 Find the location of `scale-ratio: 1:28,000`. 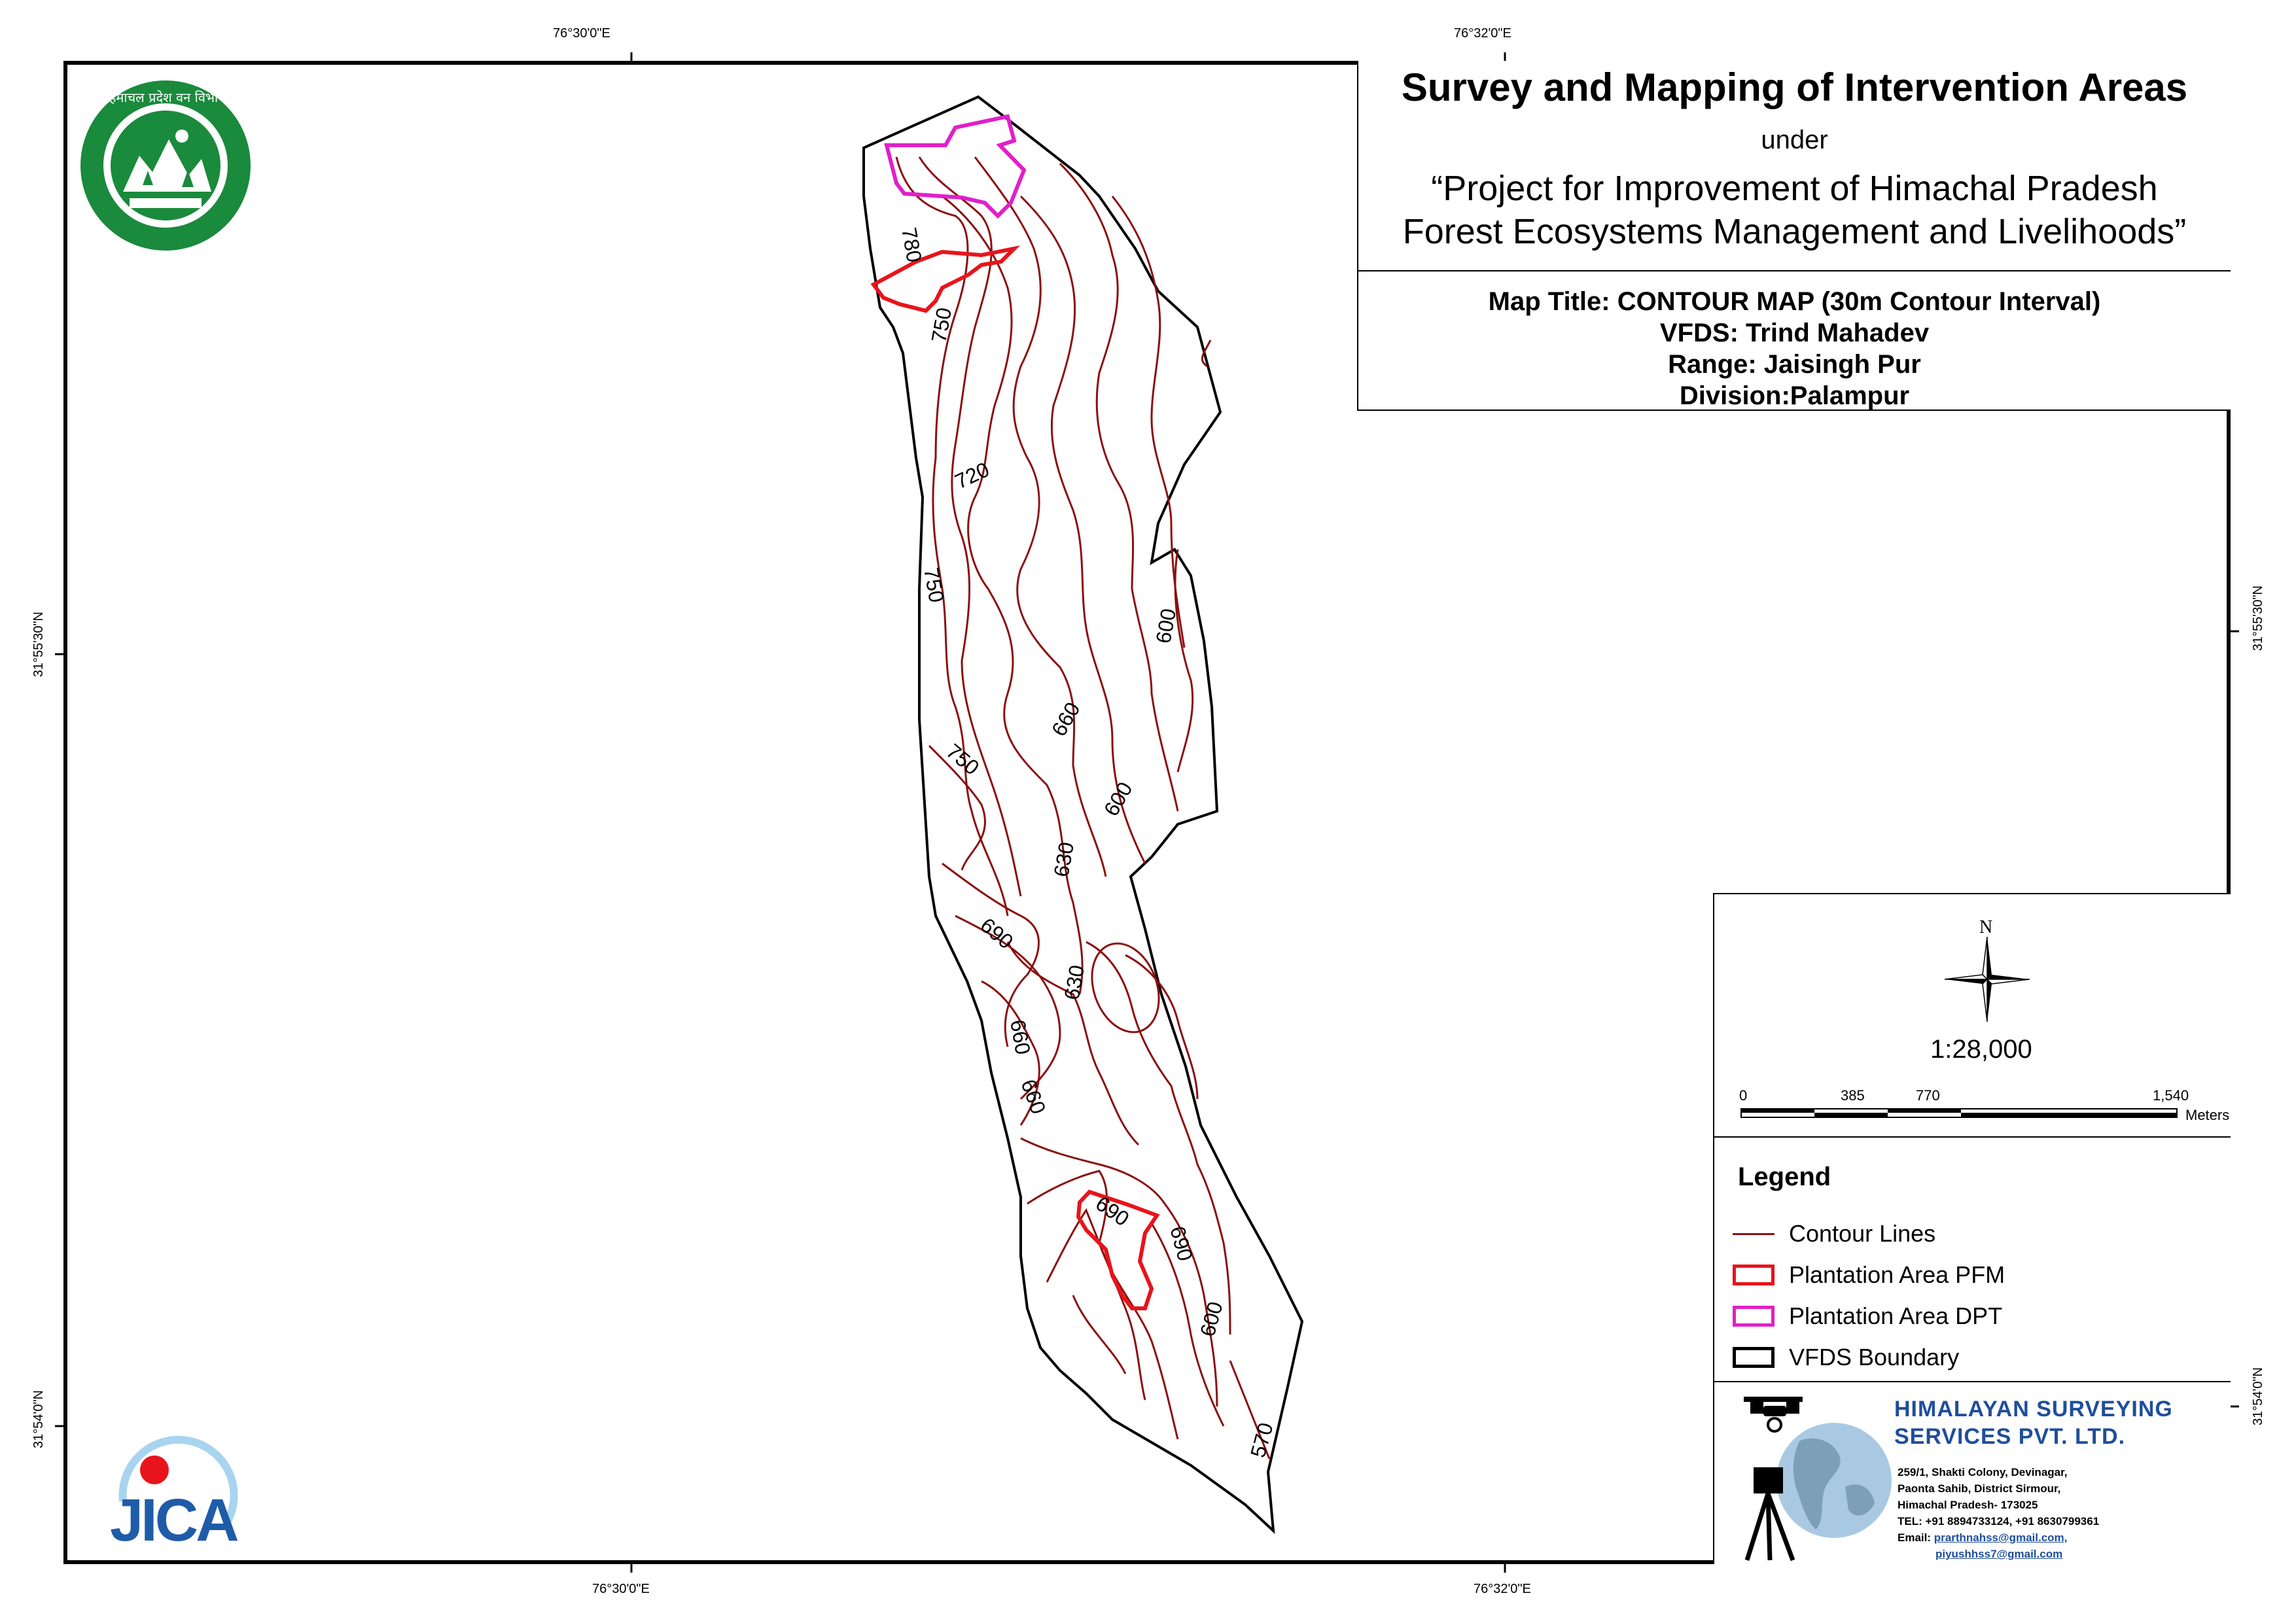

scale-ratio: 1:28,000 is located at coordinates (1981, 1049).